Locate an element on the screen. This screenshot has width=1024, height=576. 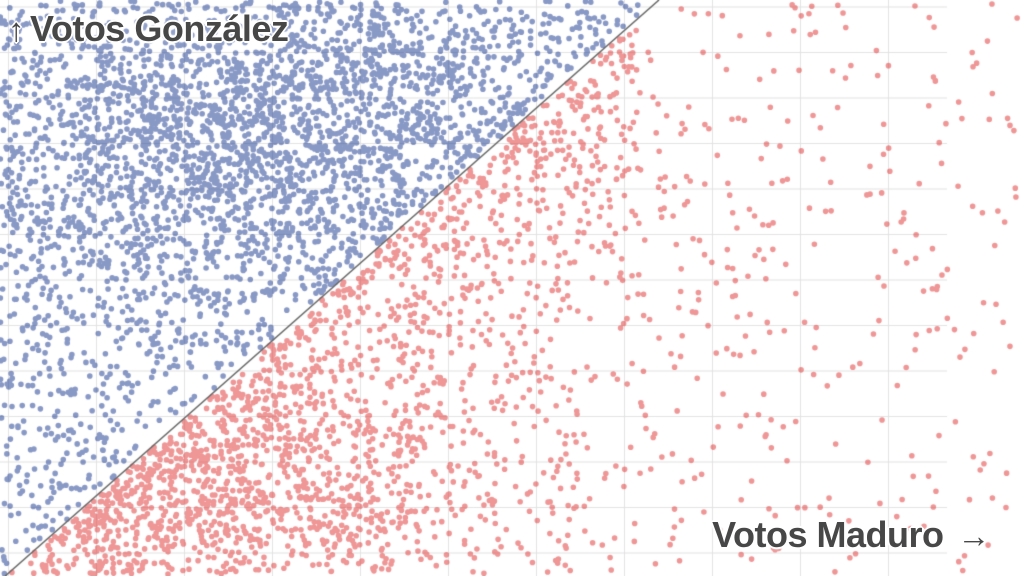
y-axis-label: ↑ Votos González is located at coordinates (148, 29).